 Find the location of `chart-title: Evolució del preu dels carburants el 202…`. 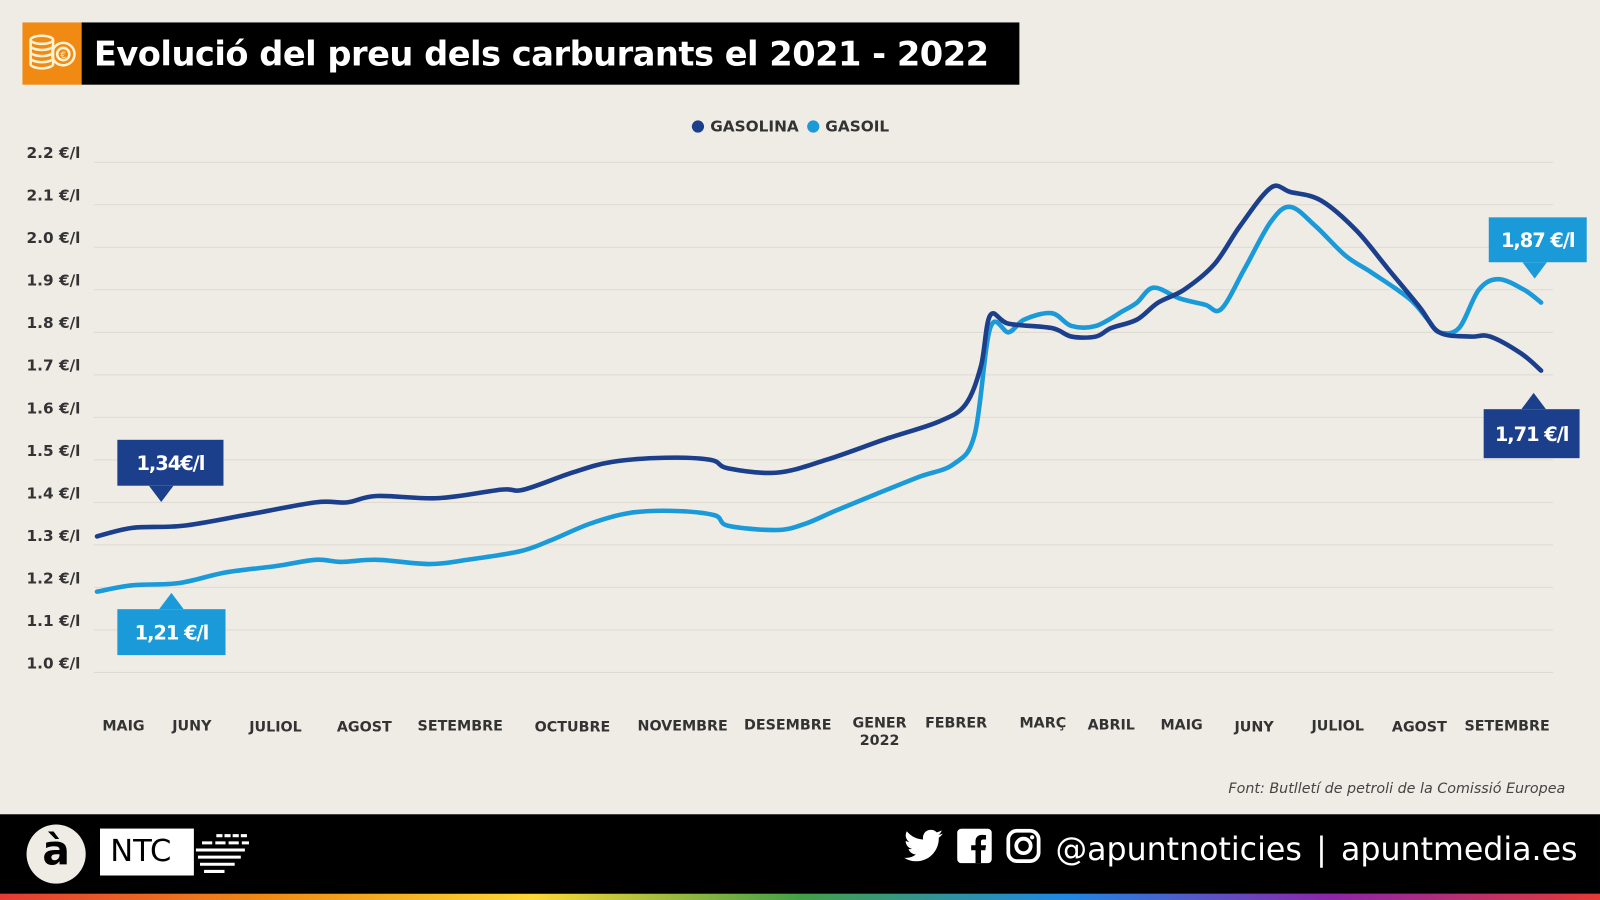

chart-title: Evolució del preu dels carburants el 202… is located at coordinates (550, 53).